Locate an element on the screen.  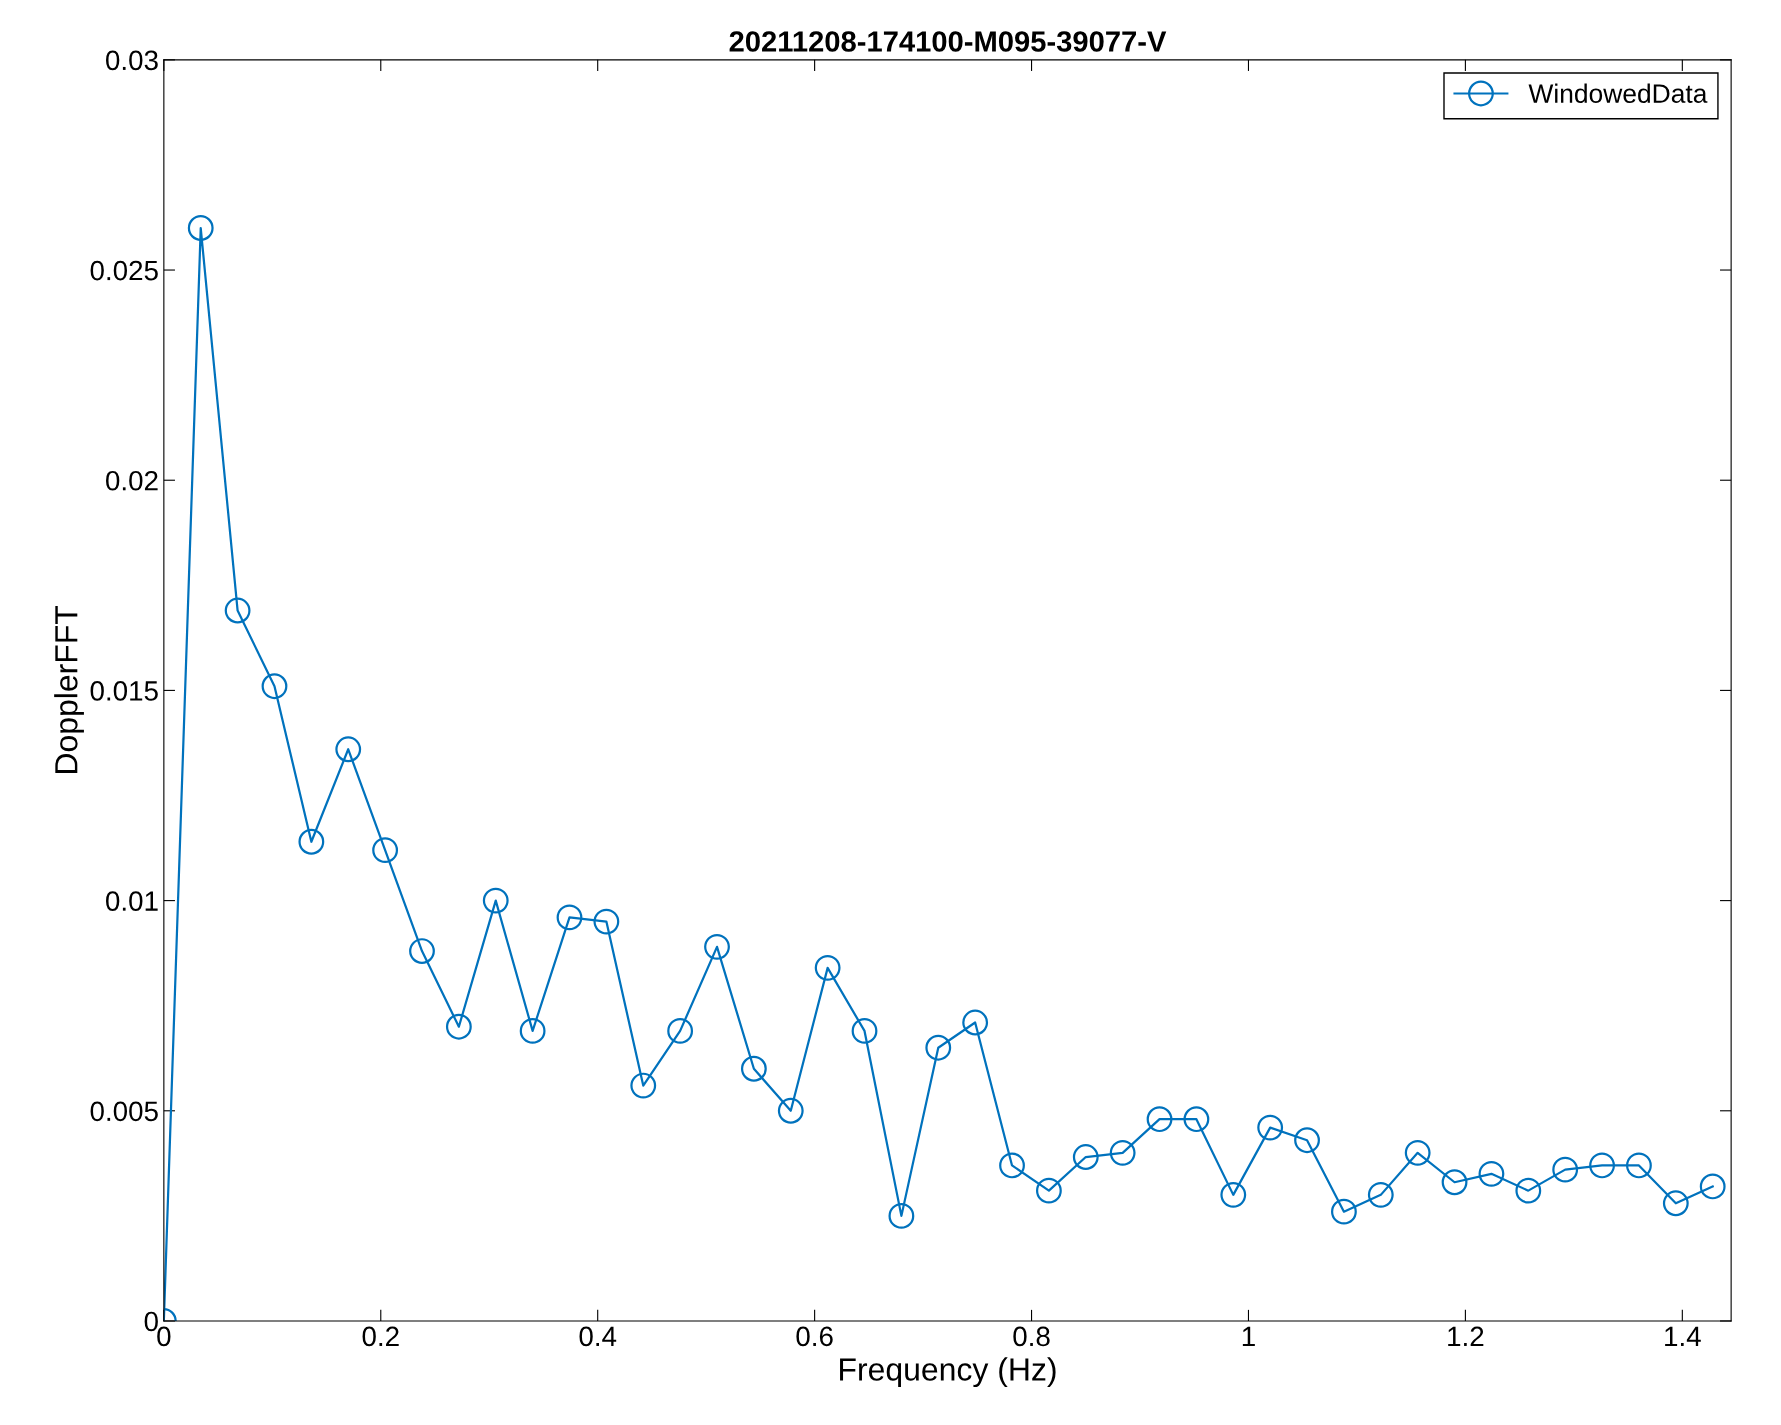
y-tick-label: 0.005 is located at coordinates (124, 1111).